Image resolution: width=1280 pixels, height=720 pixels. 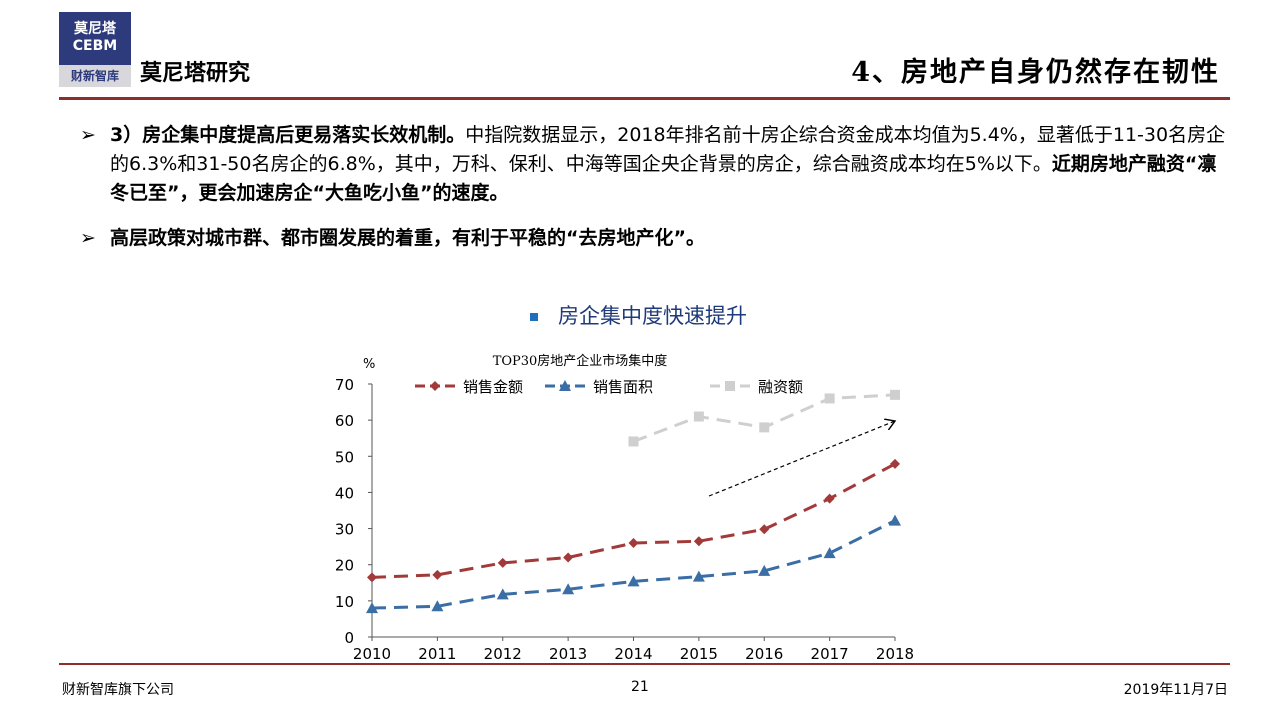 I want to click on footer-date: 2019年11月7日, so click(x=1175, y=690).